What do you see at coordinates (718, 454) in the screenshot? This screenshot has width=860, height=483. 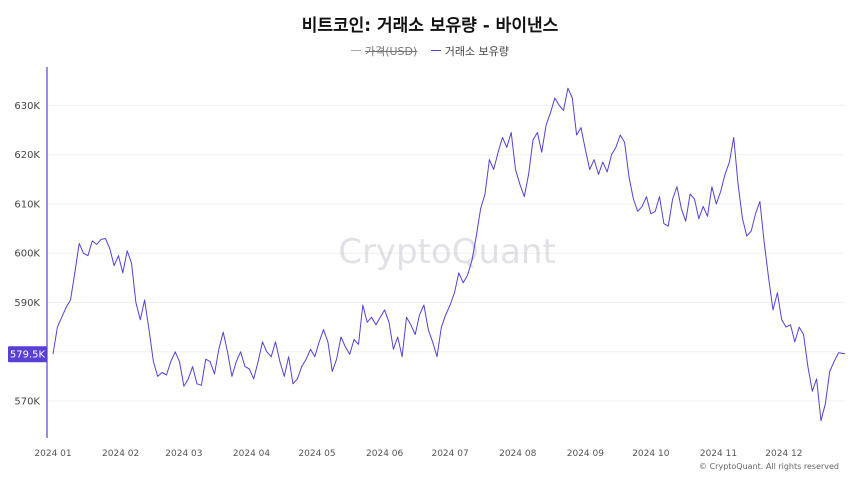 I see `x-tick-label: 2024 11` at bounding box center [718, 454].